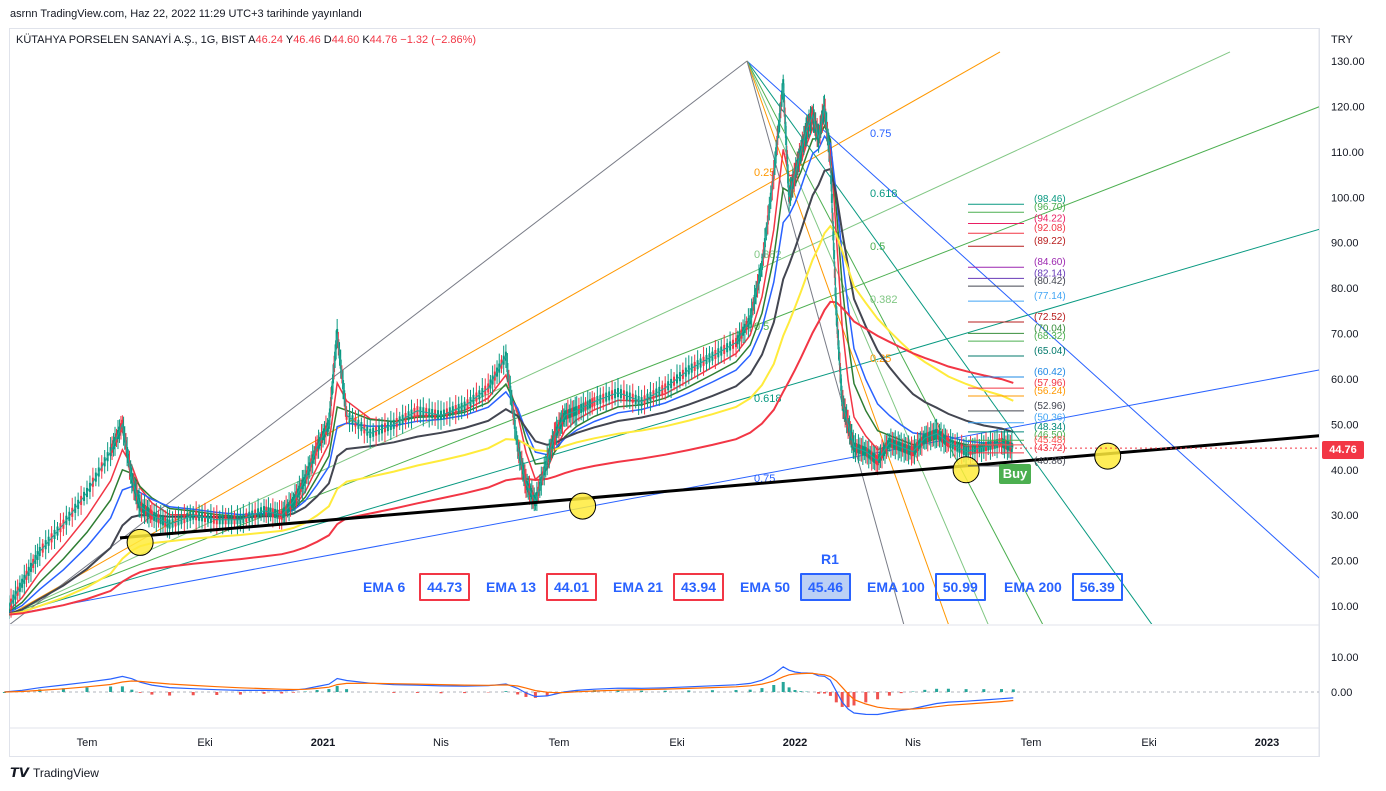  Describe the element at coordinates (1341, 693) in the screenshot. I see `macd-tick-label: 0.00` at that location.